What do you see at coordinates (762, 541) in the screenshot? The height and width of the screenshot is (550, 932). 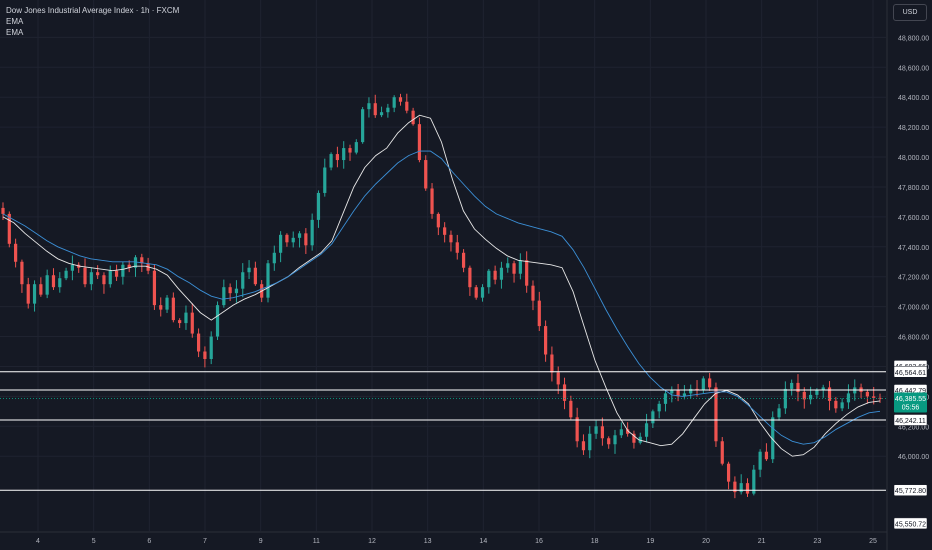 I see `x-tick-label: 21` at bounding box center [762, 541].